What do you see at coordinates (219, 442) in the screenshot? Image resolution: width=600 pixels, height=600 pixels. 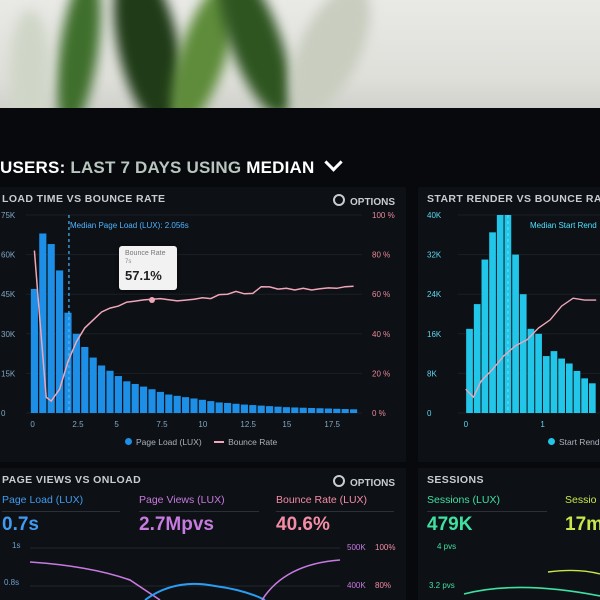 I see `bounce-legend-icon` at bounding box center [219, 442].